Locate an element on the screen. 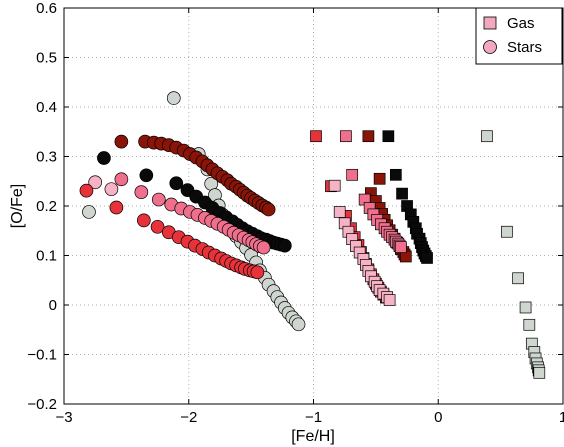 Image resolution: width=564 pixels, height=447 pixels. y-tick-label: 0.1 is located at coordinates (46, 256).